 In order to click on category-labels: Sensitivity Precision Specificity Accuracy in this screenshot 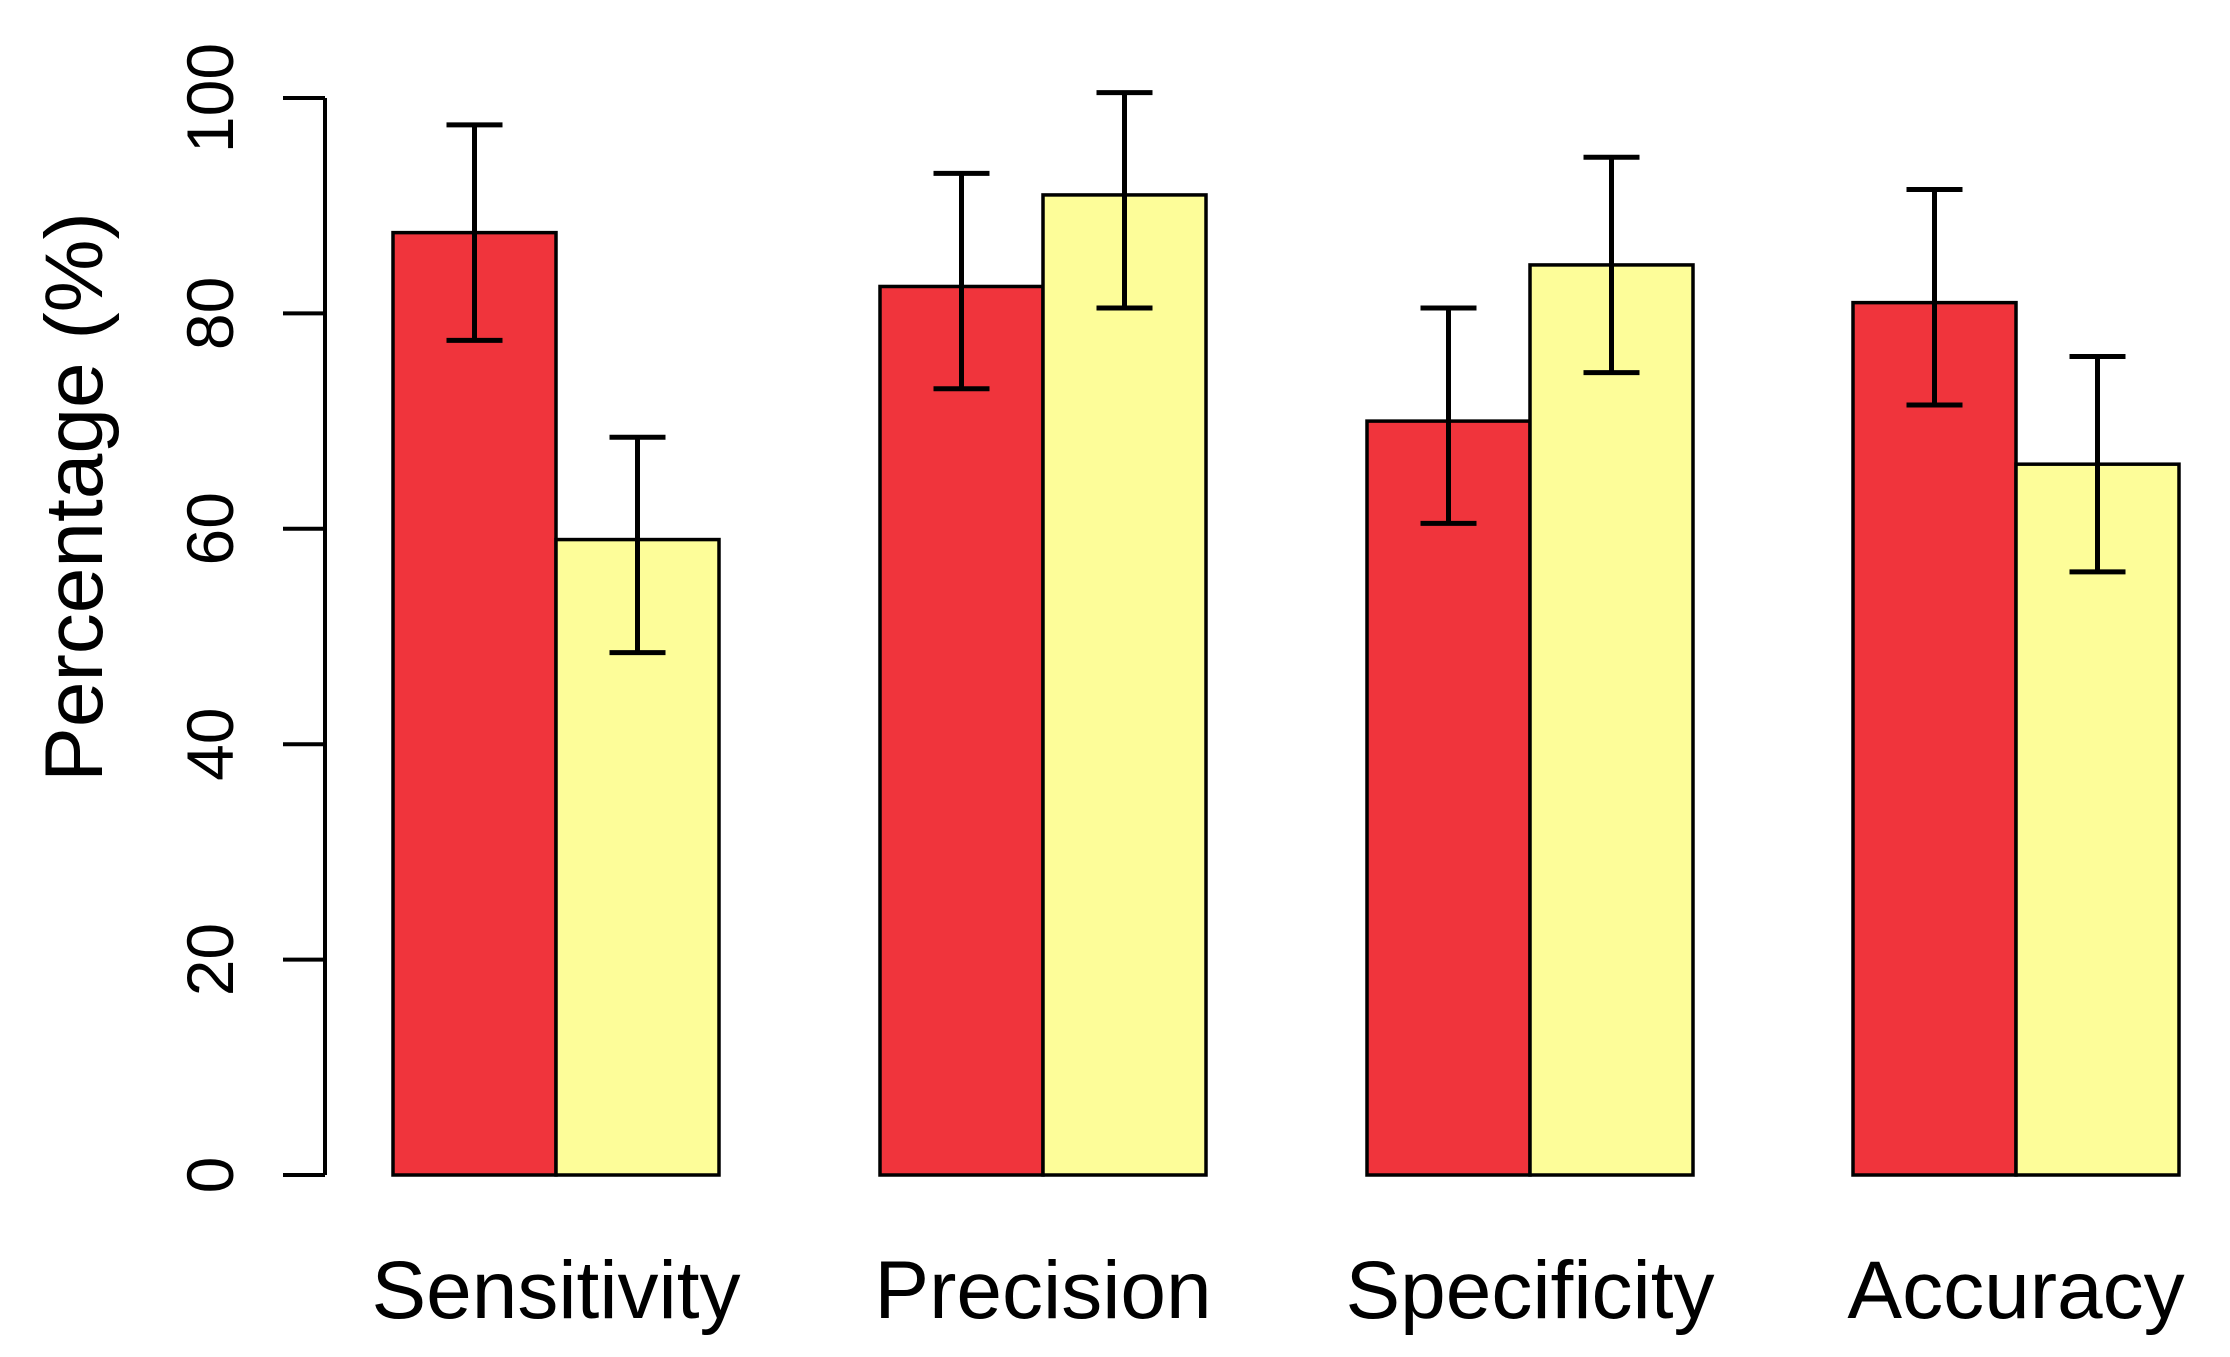, I will do `click(1277, 1290)`.